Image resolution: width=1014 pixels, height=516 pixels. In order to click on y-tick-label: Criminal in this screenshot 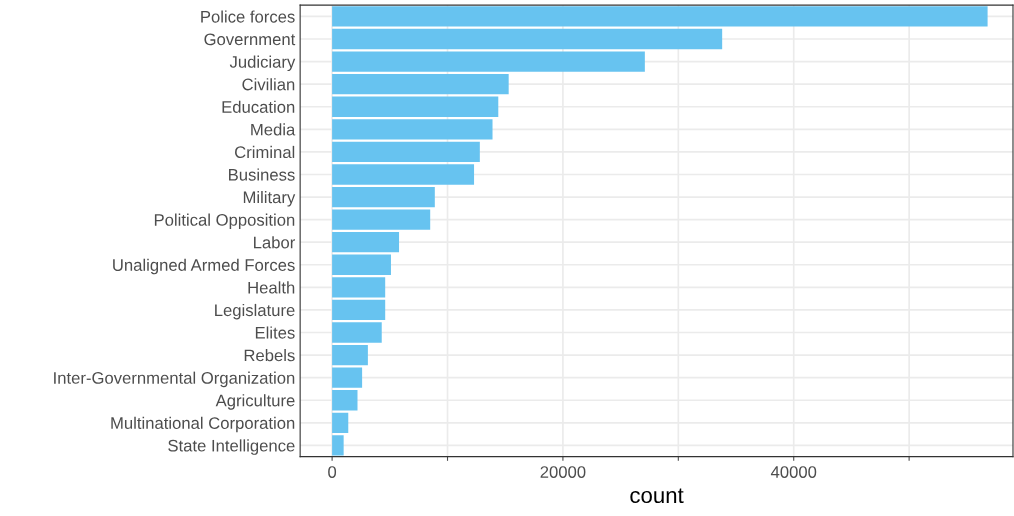, I will do `click(265, 152)`.